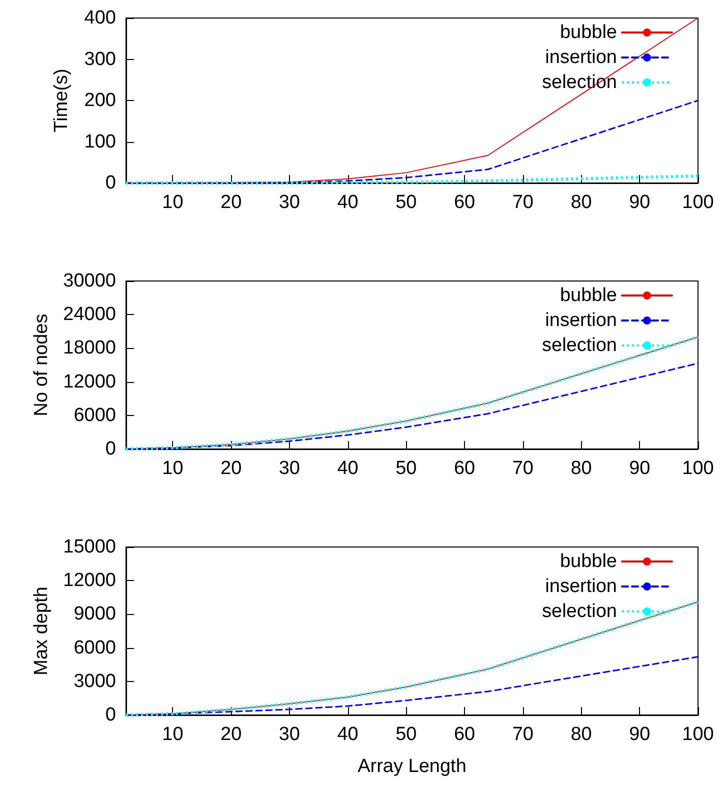  I want to click on y-tick-label: 400, so click(100, 18).